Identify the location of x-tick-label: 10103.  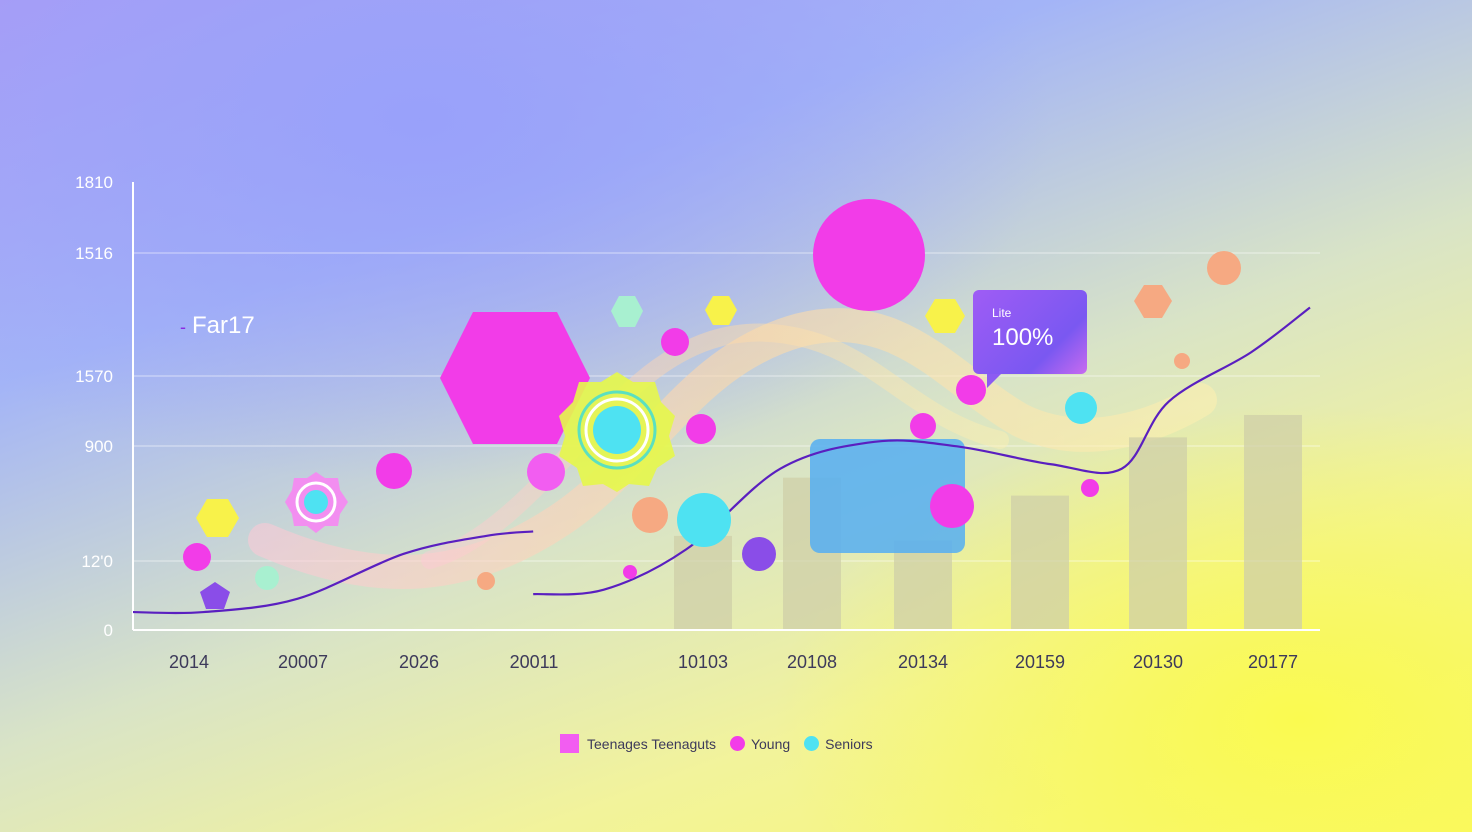
(703, 662).